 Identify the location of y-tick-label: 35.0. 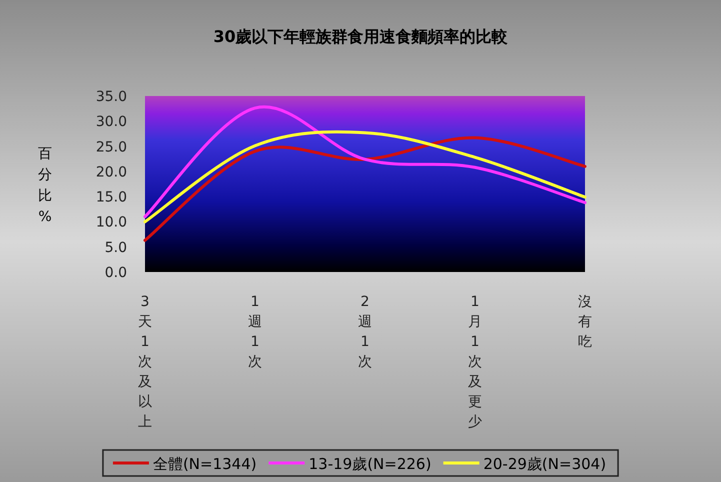
(111, 97).